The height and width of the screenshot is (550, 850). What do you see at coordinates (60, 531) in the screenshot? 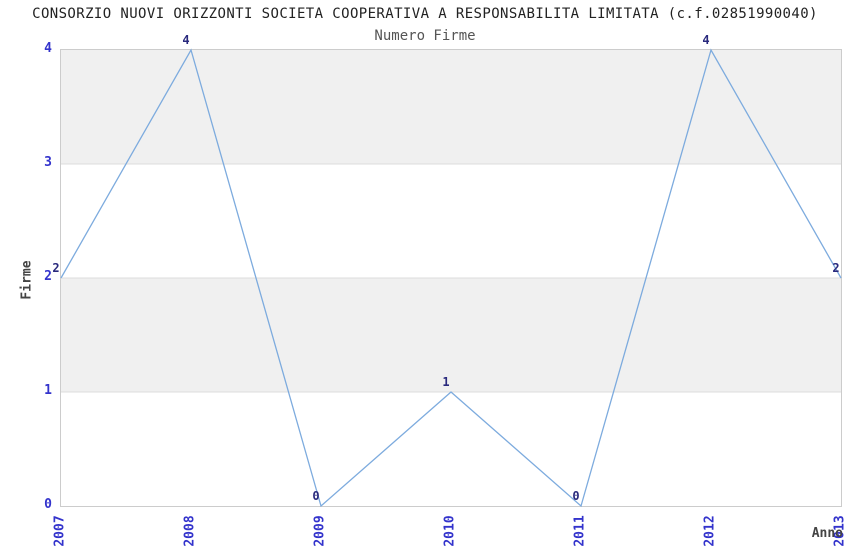
I see `x-tick-label: 2007` at bounding box center [60, 531].